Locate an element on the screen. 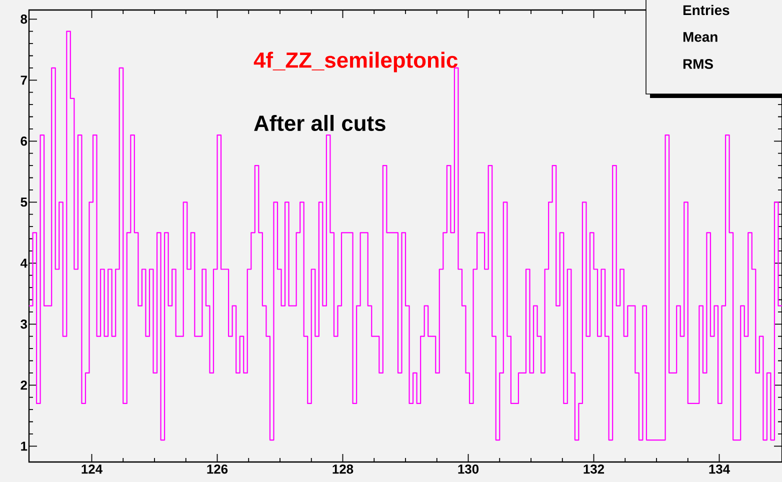 This screenshot has width=782, height=482. x-tick-label: 130 is located at coordinates (468, 469).